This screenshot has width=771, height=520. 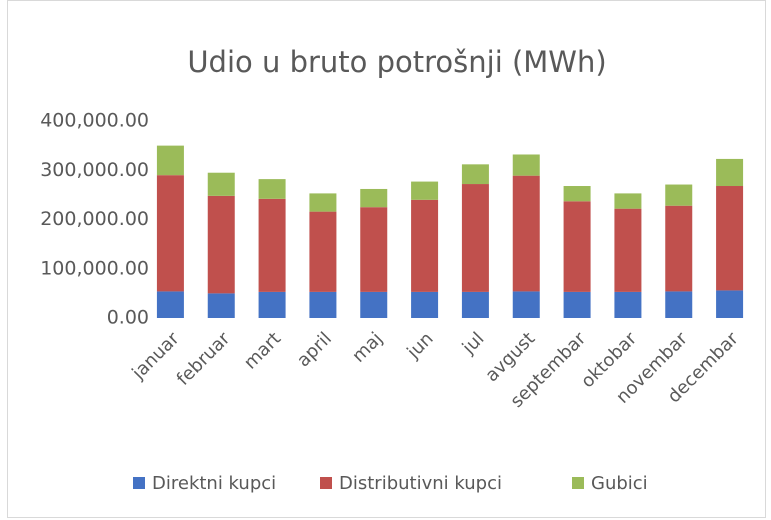 What do you see at coordinates (94, 219) in the screenshot?
I see `y-tick-label: 200,000.00` at bounding box center [94, 219].